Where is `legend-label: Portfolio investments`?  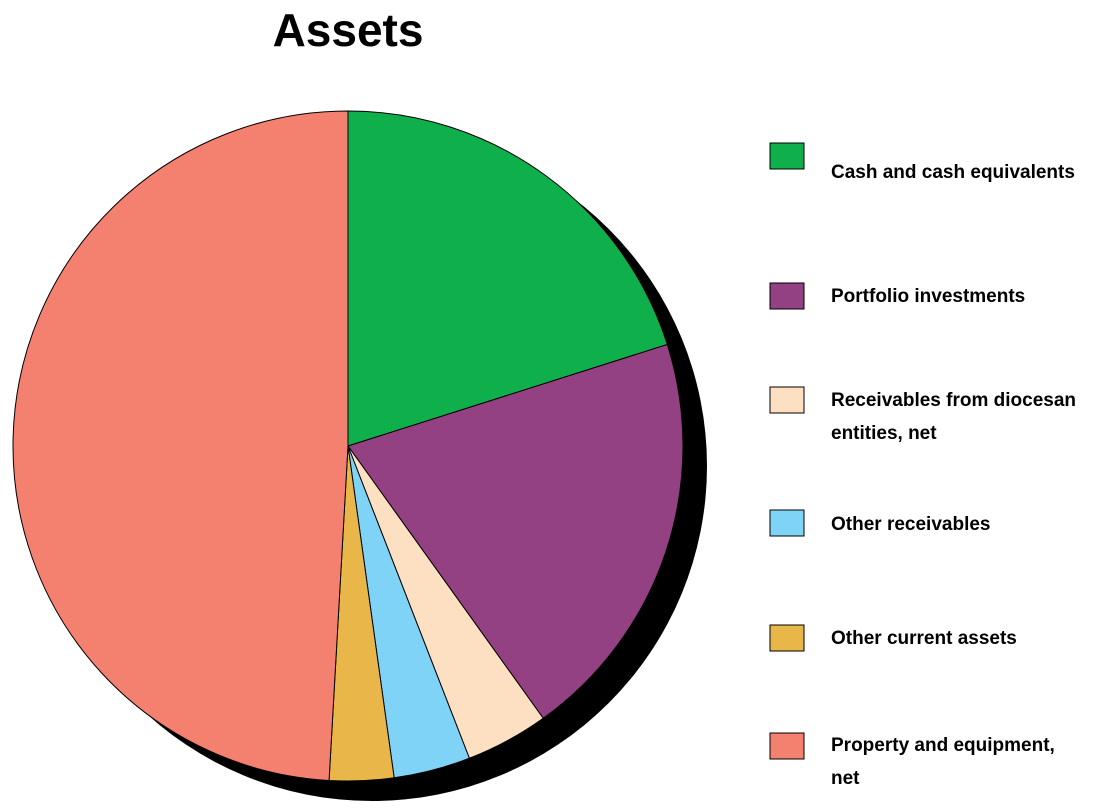 legend-label: Portfolio investments is located at coordinates (928, 296).